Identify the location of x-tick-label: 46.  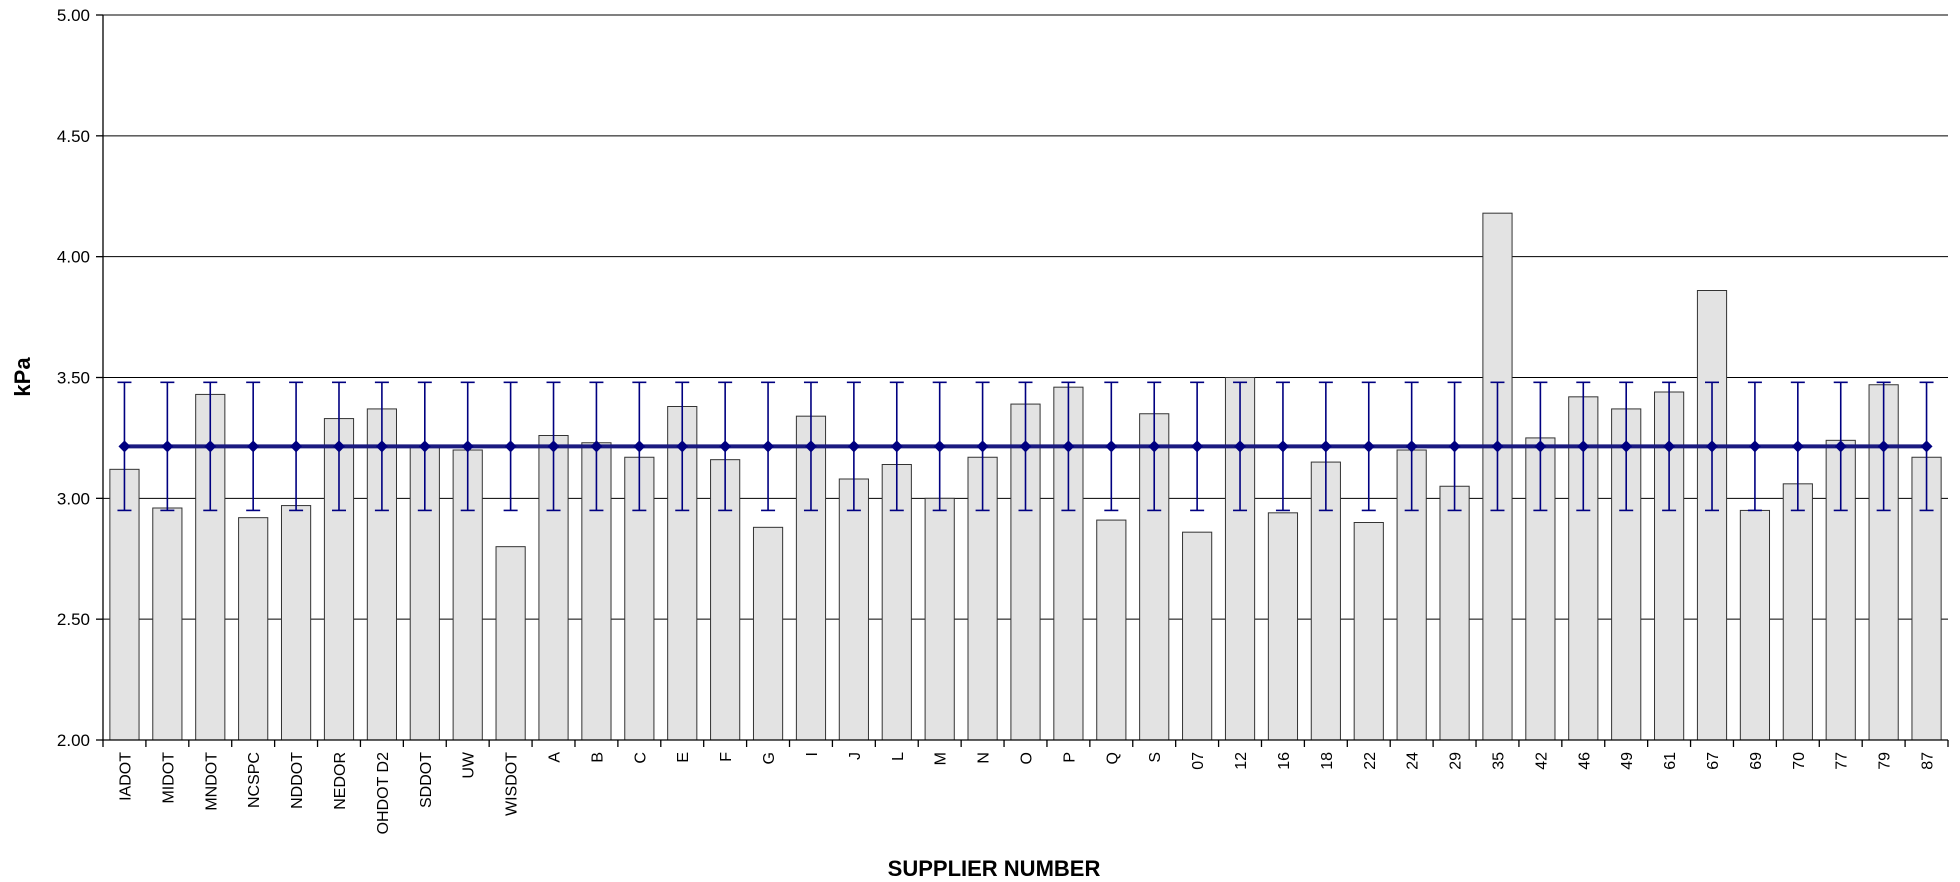
(1584, 761).